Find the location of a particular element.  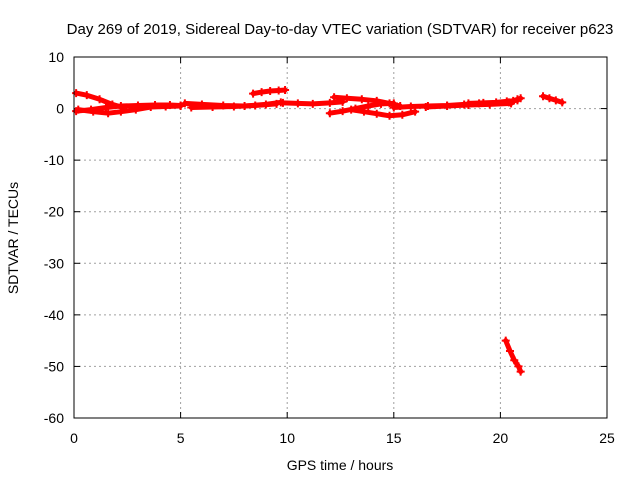

y-axis-label: SDTVAR / TECUs is located at coordinates (13, 238).